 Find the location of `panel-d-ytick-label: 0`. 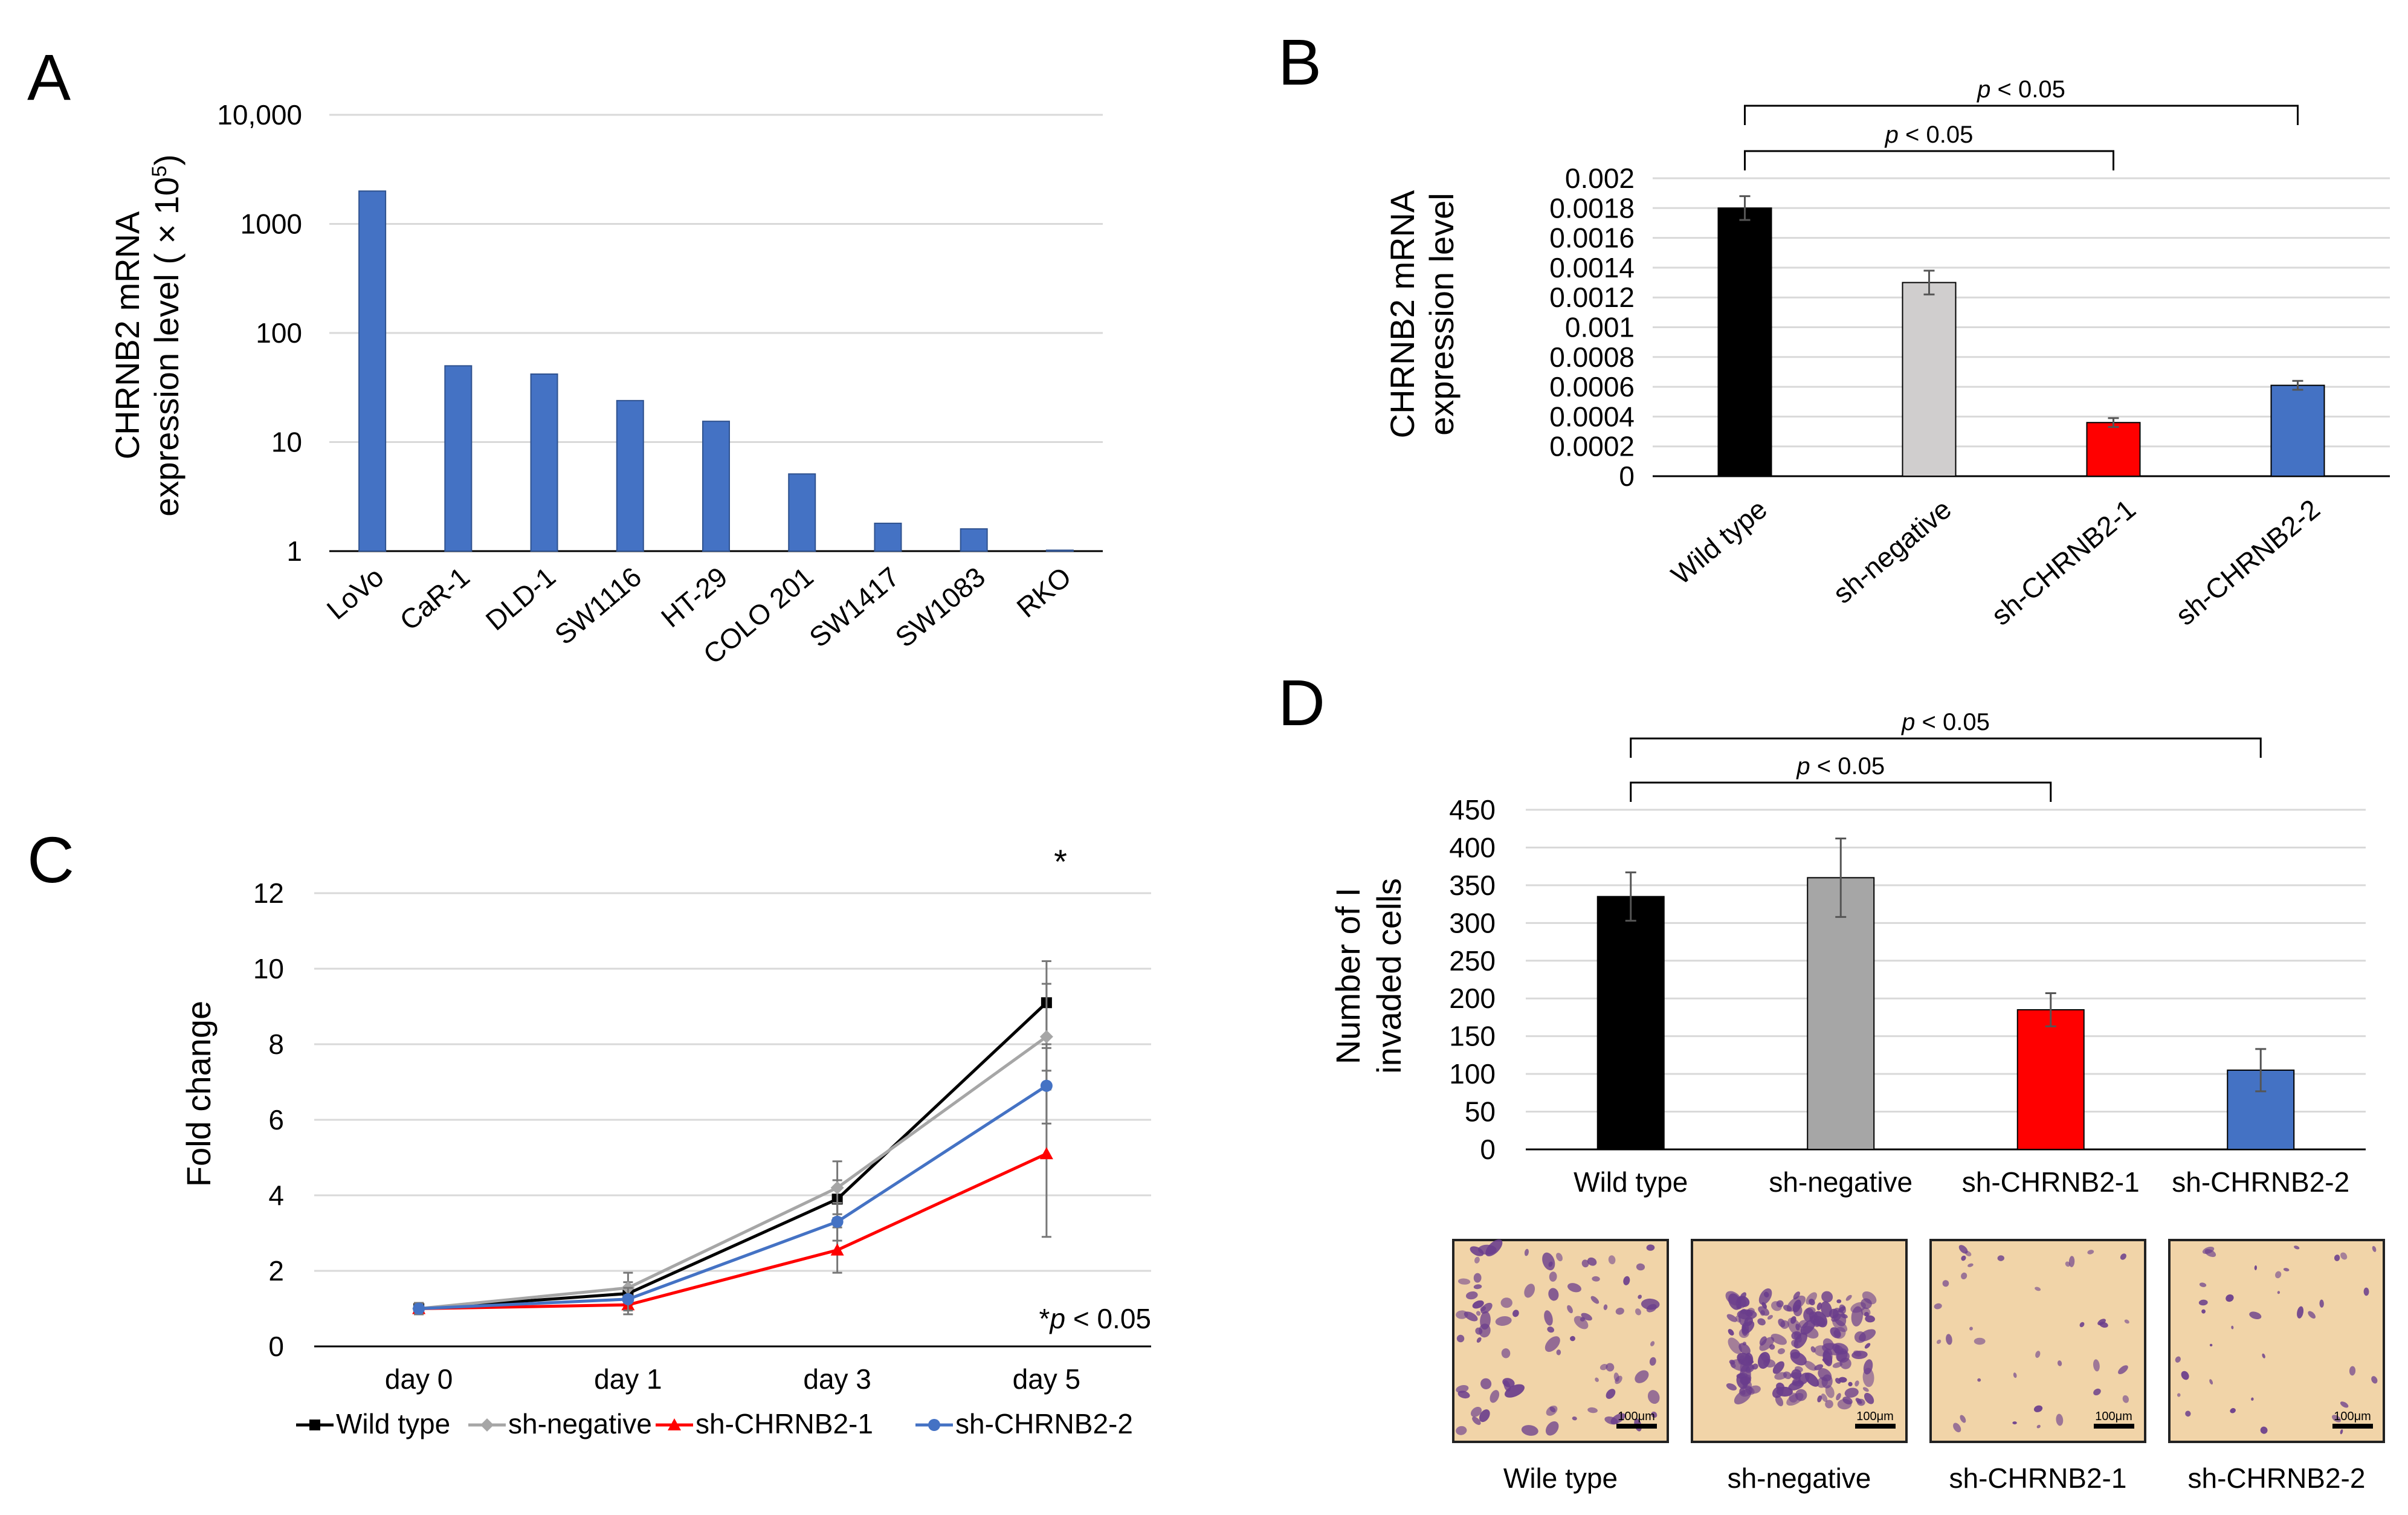

panel-d-ytick-label: 0 is located at coordinates (1488, 1150).